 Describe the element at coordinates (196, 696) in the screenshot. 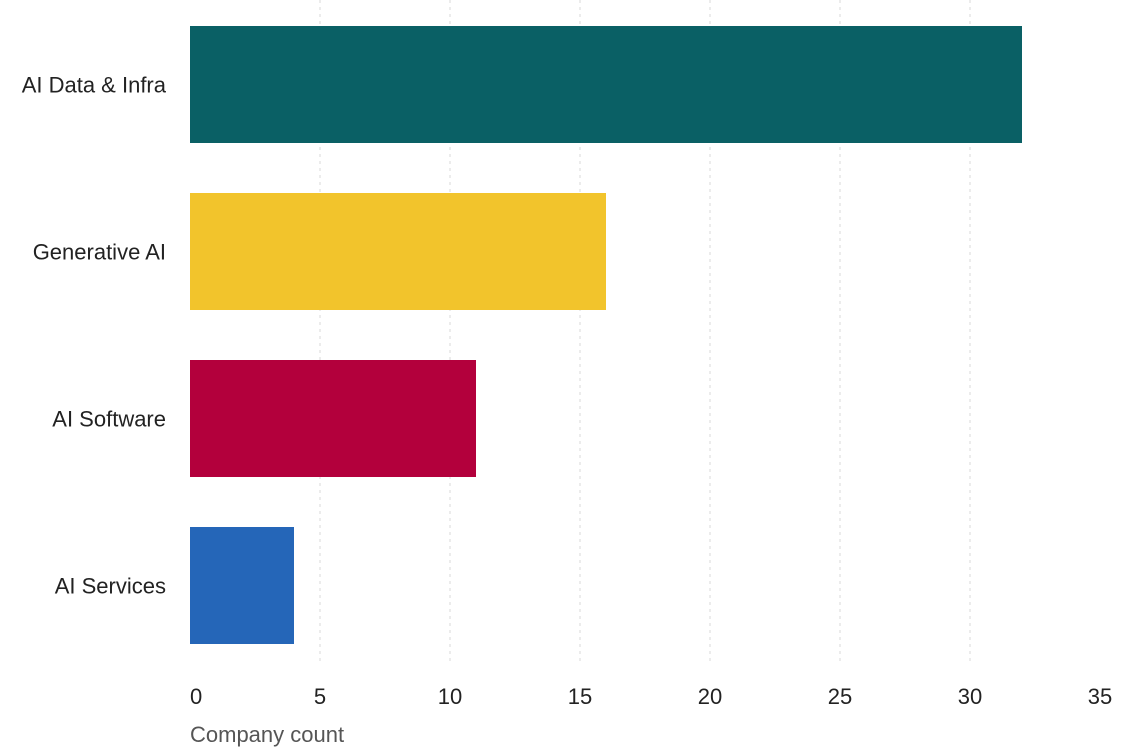

I see `x-tick-label: 0` at that location.